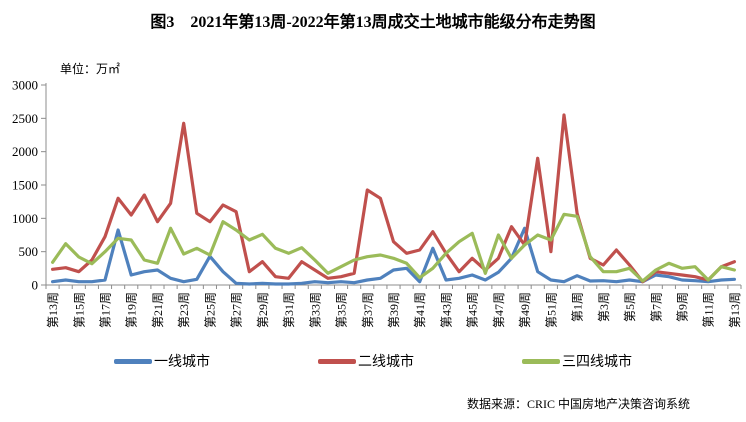 The width and height of the screenshot is (746, 422). I want to click on y-tick-label: 1000, so click(25, 218).